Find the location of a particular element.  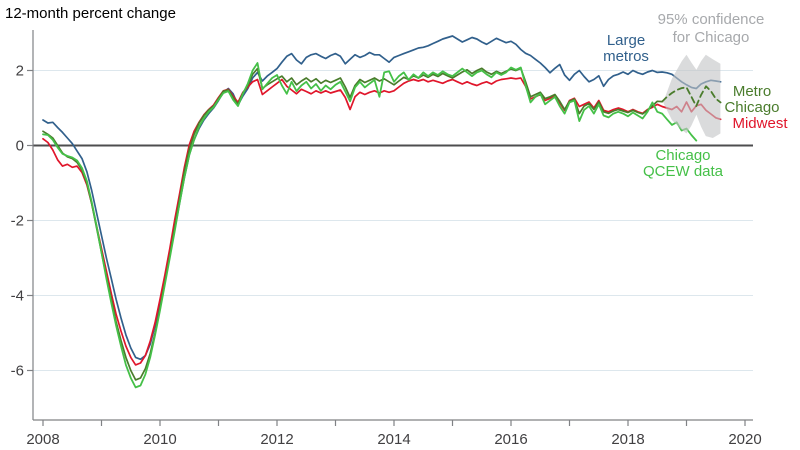

annotation-metro-chicago-line2: Chicago is located at coordinates (752, 107).